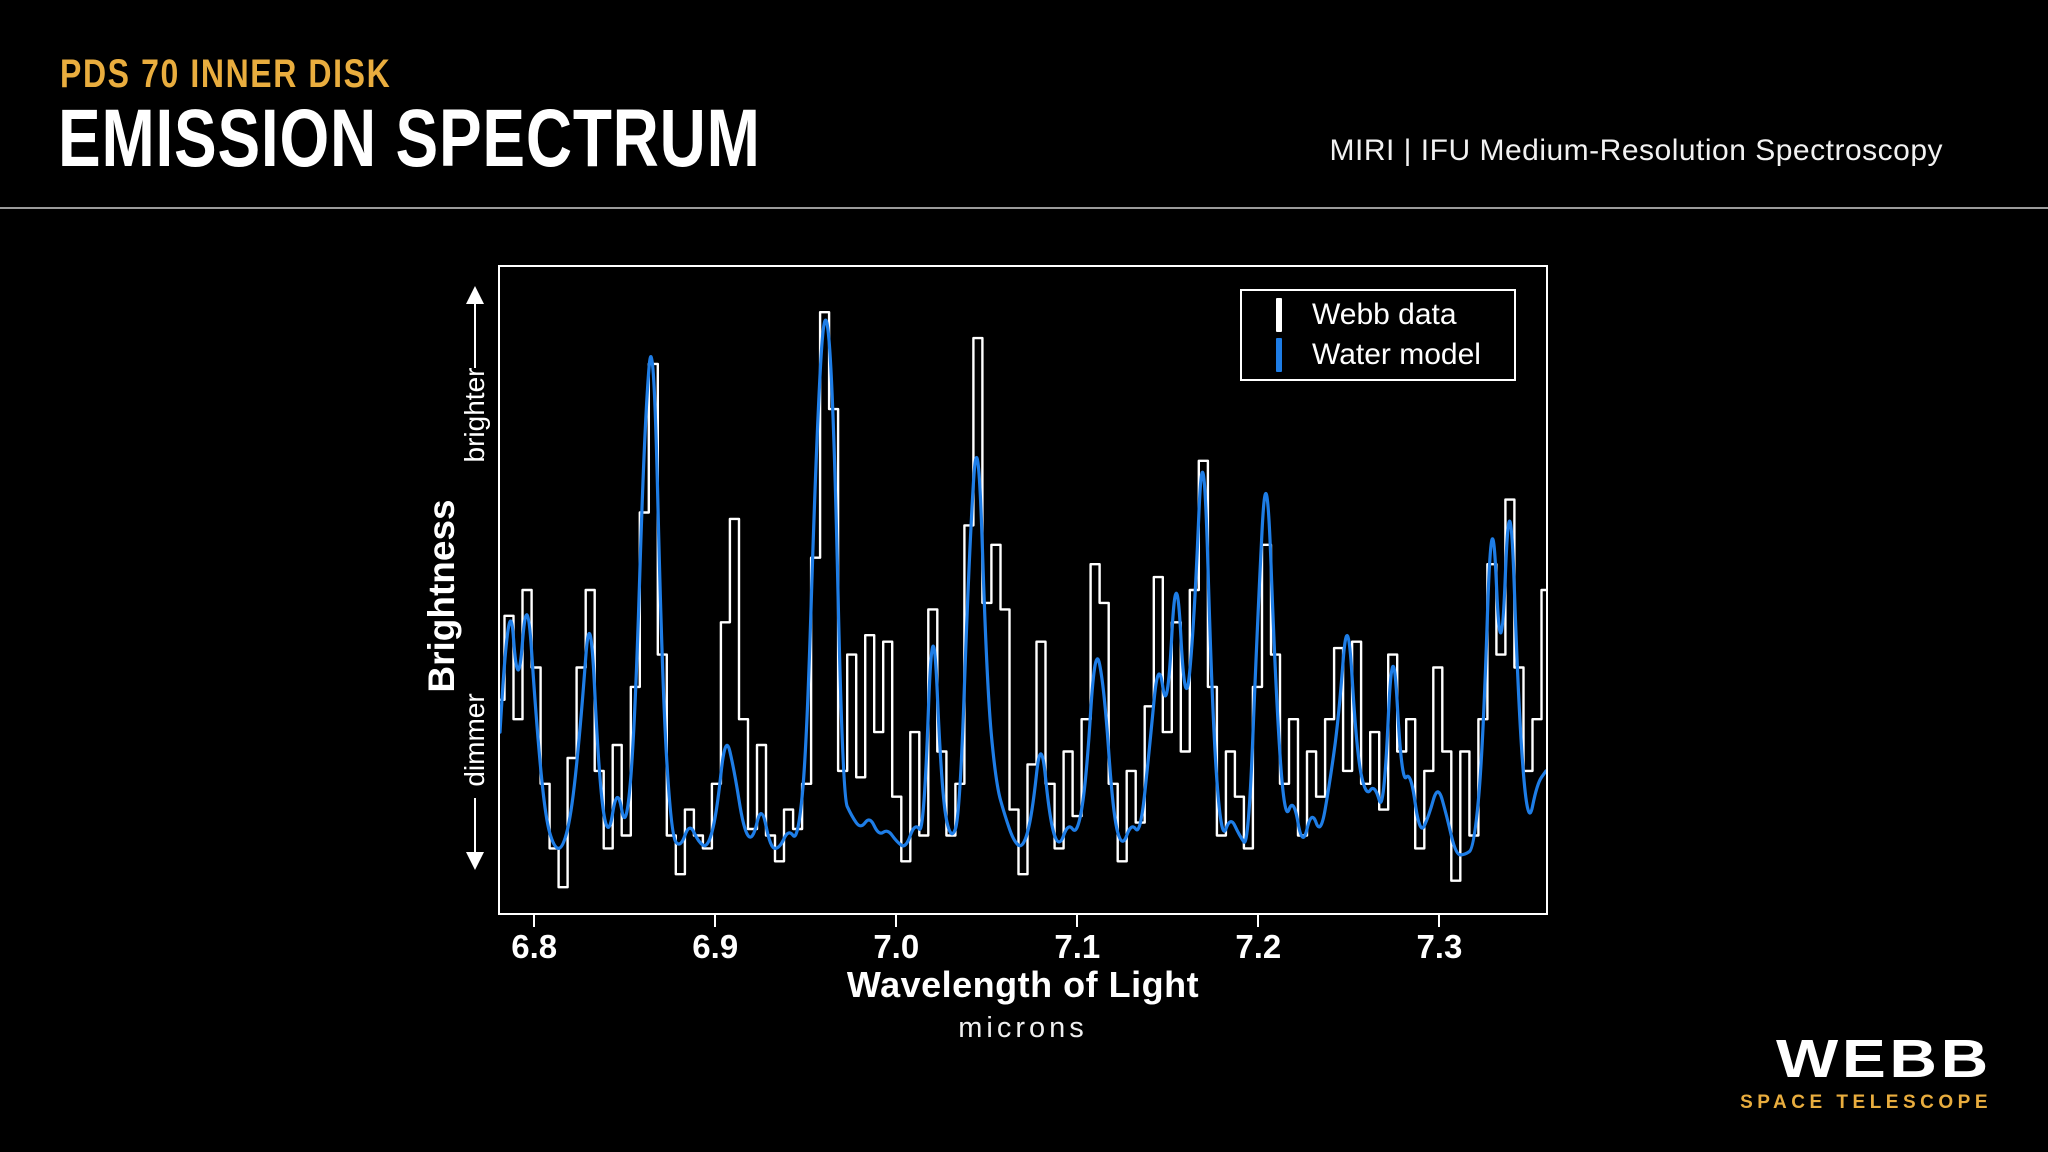 Image resolution: width=2048 pixels, height=1152 pixels. Describe the element at coordinates (1279, 315) in the screenshot. I see `webb-data-marker-icon` at that location.